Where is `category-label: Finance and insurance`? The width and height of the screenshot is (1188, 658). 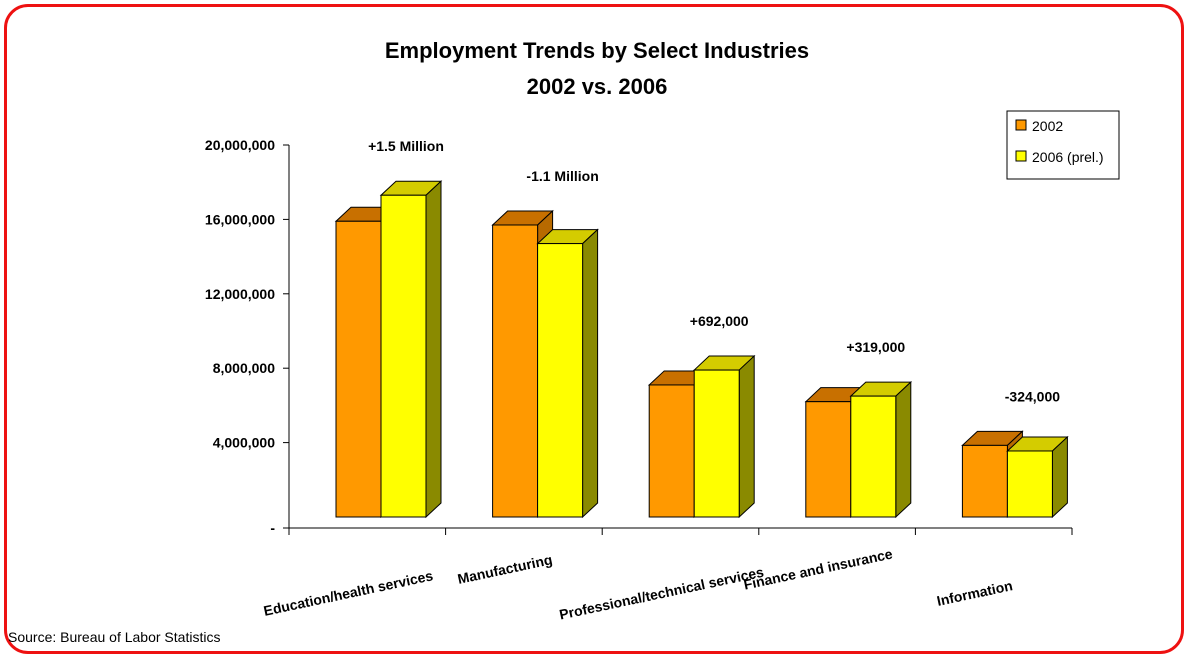
category-label: Finance and insurance is located at coordinates (818, 568).